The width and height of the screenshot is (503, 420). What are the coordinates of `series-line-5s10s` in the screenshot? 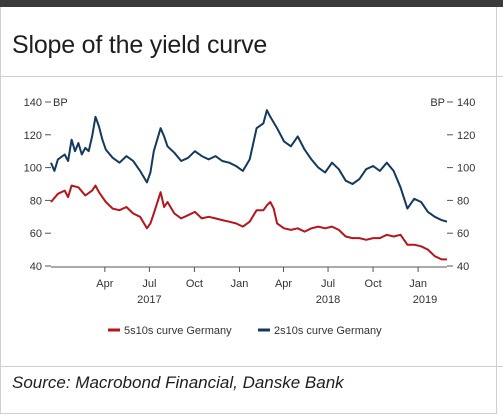 It's located at (248, 222).